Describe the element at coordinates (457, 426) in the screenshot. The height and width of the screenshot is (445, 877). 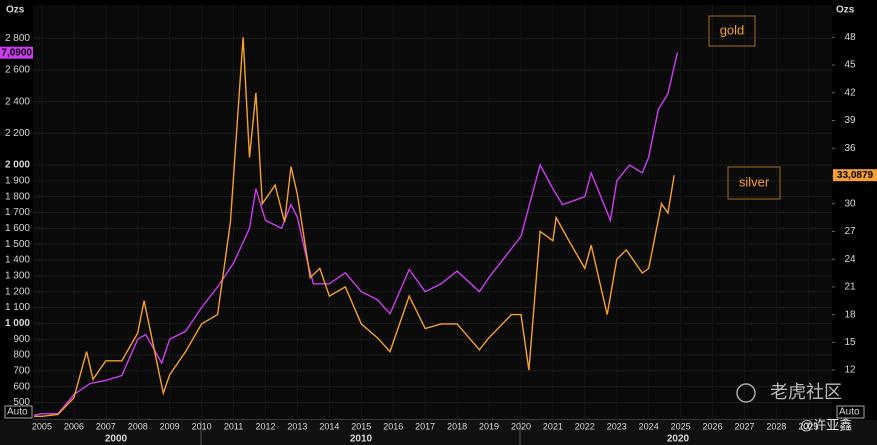
I see `x-tick-label: 2018` at that location.